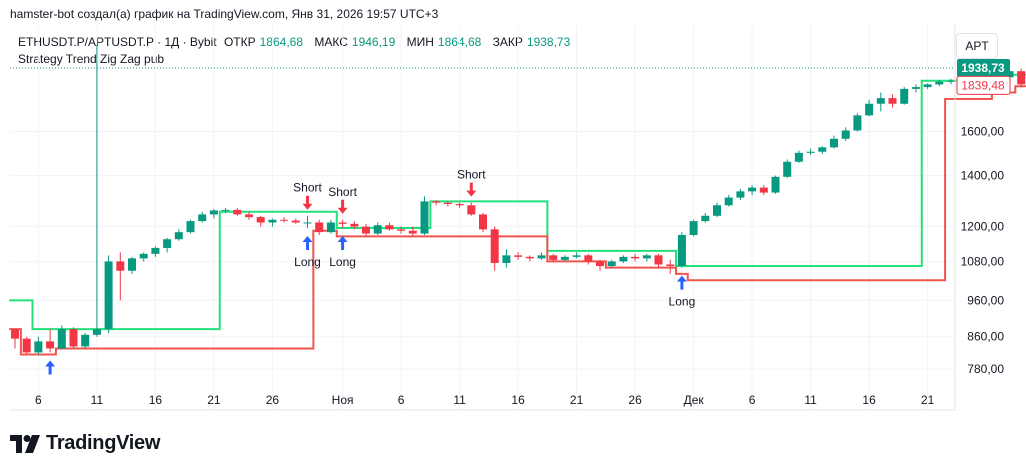 This screenshot has width=1026, height=474. Describe the element at coordinates (548, 42) in the screenshot. I see `close-value: 1938,73` at that location.